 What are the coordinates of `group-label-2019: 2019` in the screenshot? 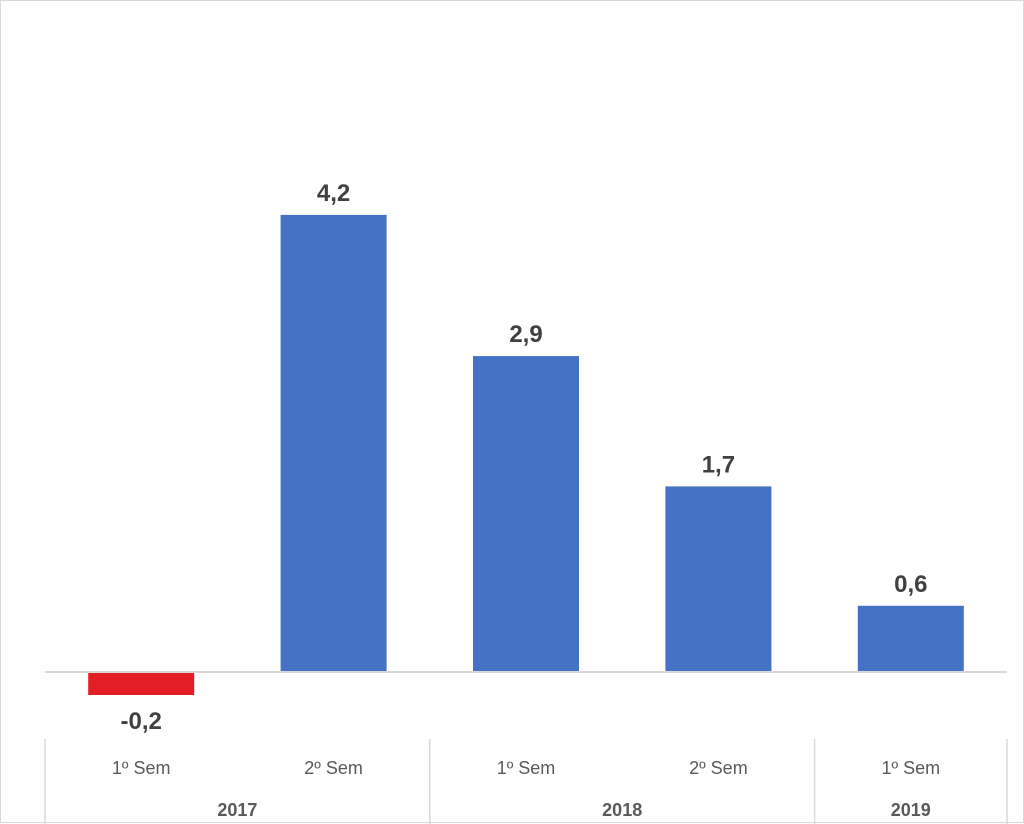 It's located at (911, 810).